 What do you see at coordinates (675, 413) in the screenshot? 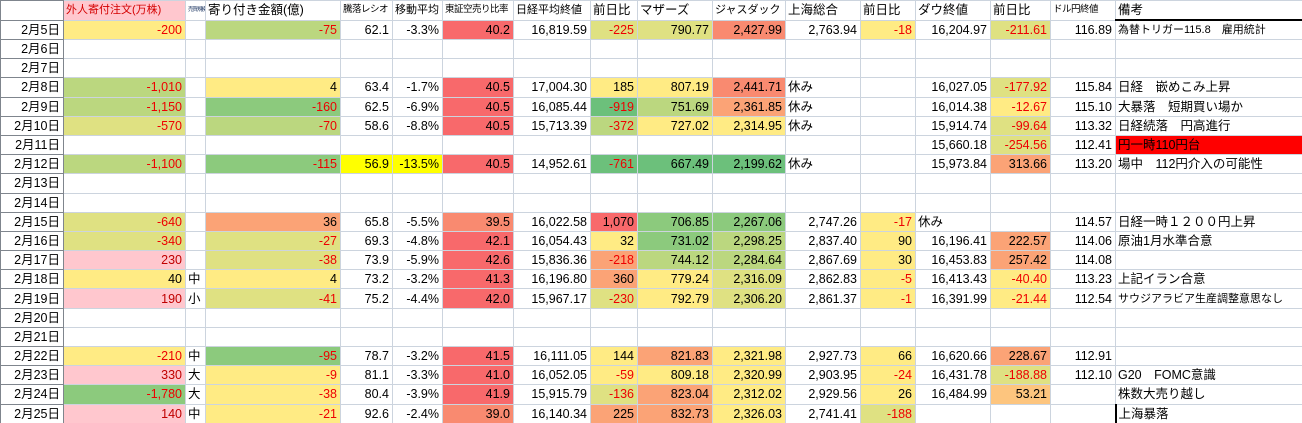
I see `cell-mothers: 832.73` at bounding box center [675, 413].